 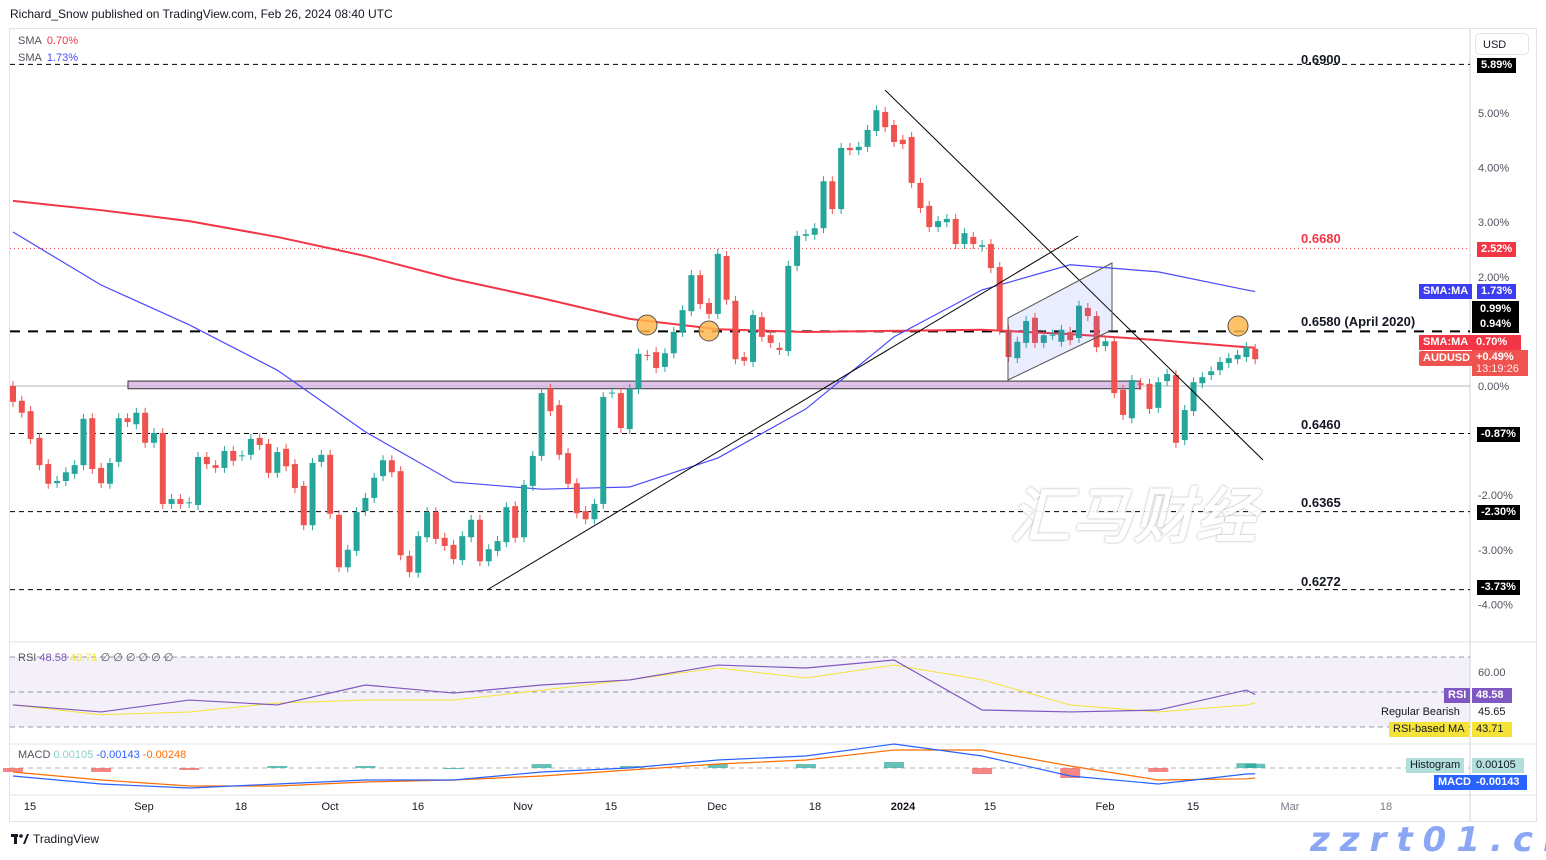 What do you see at coordinates (1134, 517) in the screenshot?
I see `watermark-cn: 汇马财经` at bounding box center [1134, 517].